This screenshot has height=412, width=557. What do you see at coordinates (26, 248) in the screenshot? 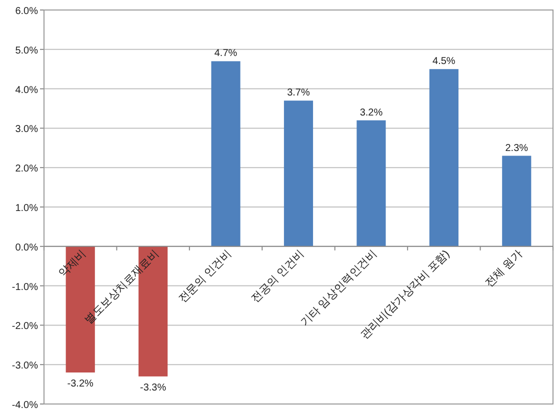
I see `y-tick-label: 0.0%` at bounding box center [26, 248].